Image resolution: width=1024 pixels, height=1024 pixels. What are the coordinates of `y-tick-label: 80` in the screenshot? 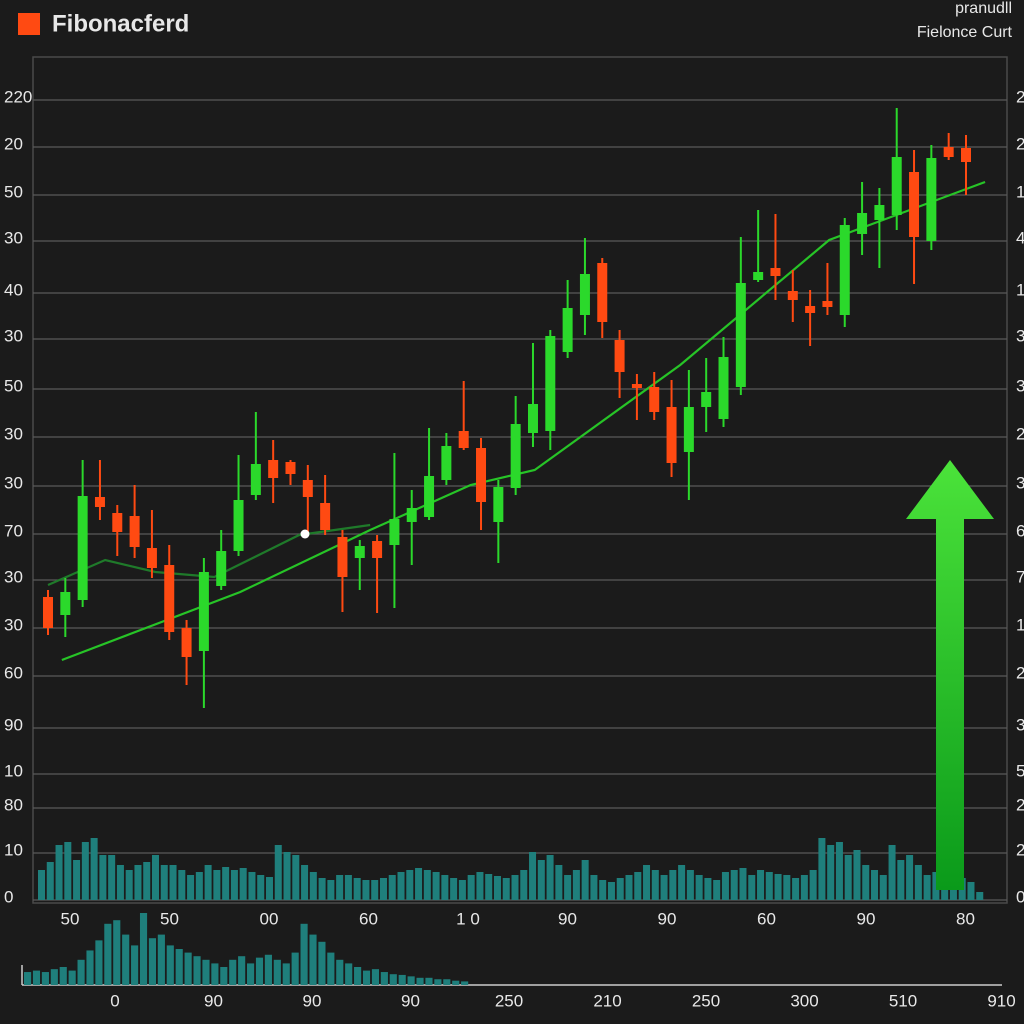 It's located at (13, 804).